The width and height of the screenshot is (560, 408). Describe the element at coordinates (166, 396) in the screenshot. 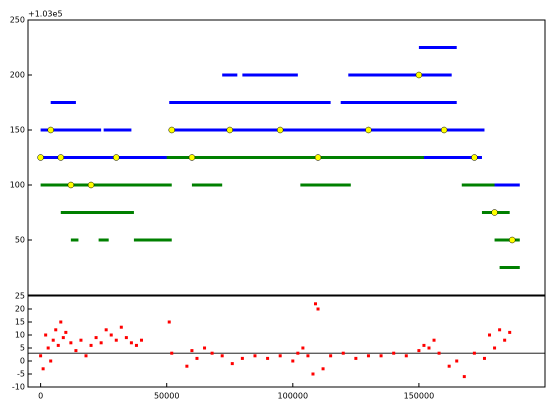

I see `x-tick-label: 50000` at that location.